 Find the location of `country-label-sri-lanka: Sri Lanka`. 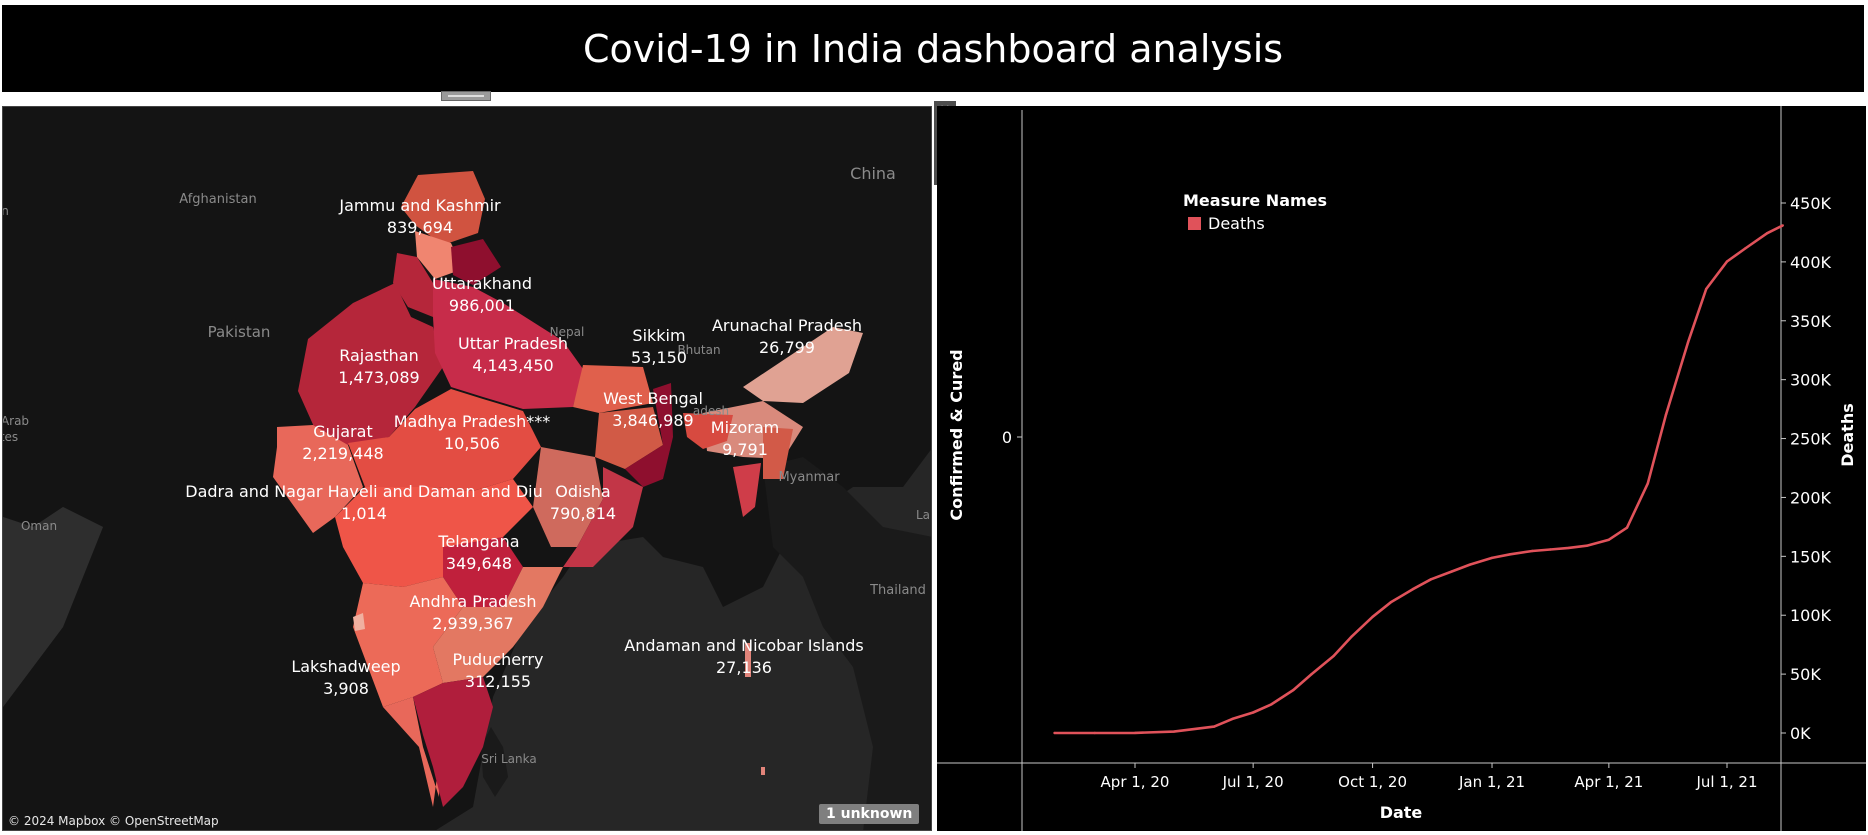

country-label-sri-lanka: Sri Lanka is located at coordinates (508, 759).